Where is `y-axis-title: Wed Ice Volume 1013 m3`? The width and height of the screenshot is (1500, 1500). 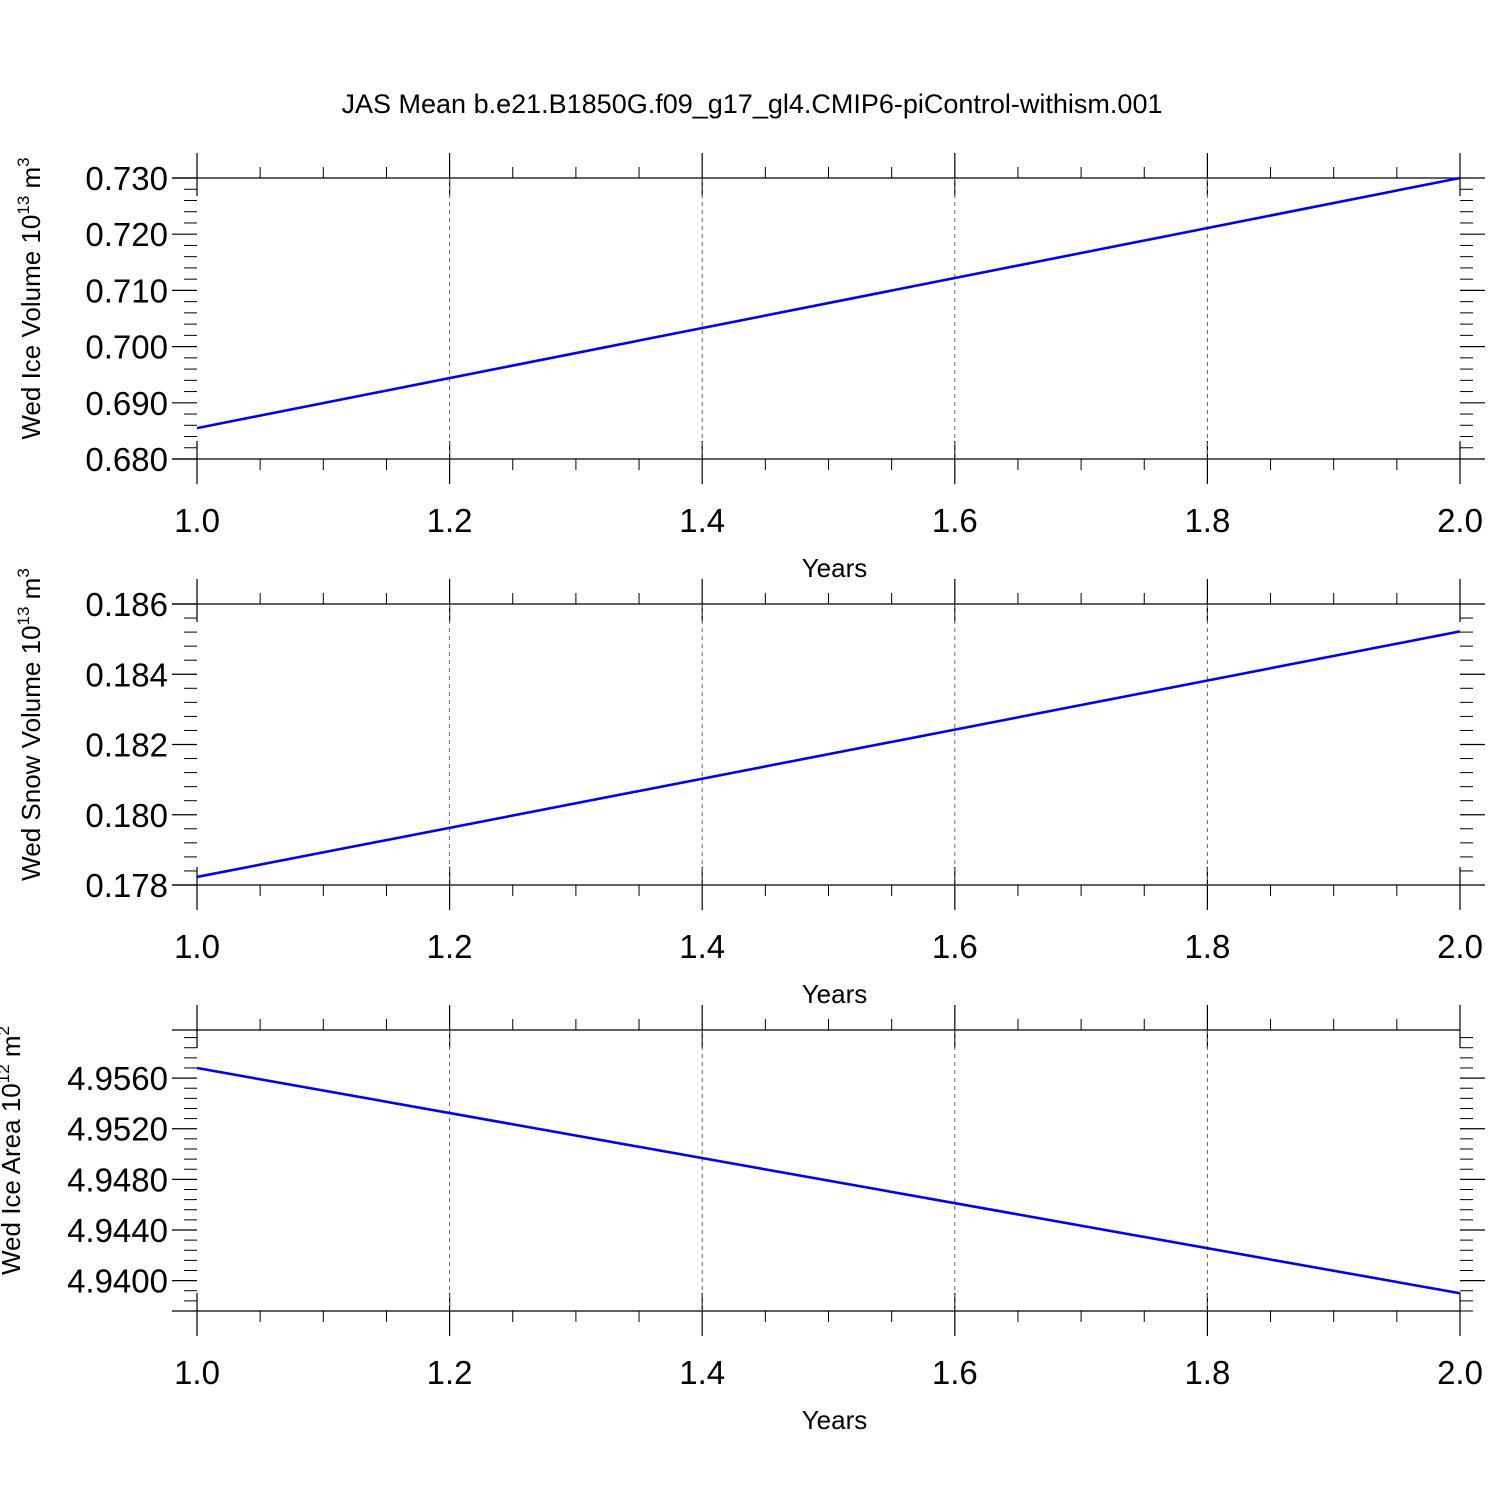
y-axis-title: Wed Ice Volume 1013 m3 is located at coordinates (30, 298).